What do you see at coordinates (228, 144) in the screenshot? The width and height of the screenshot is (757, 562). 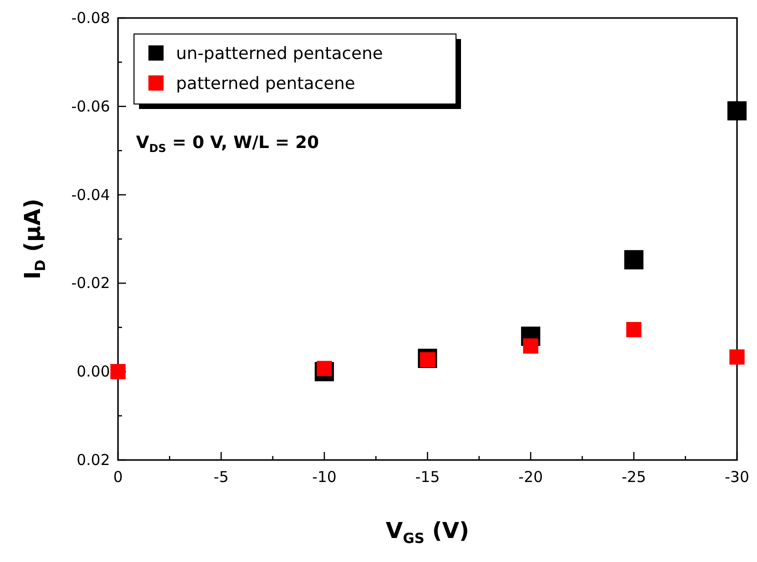 I see `annotation: V$_{DS}$ = 0 V, W/L = 20` at bounding box center [228, 144].